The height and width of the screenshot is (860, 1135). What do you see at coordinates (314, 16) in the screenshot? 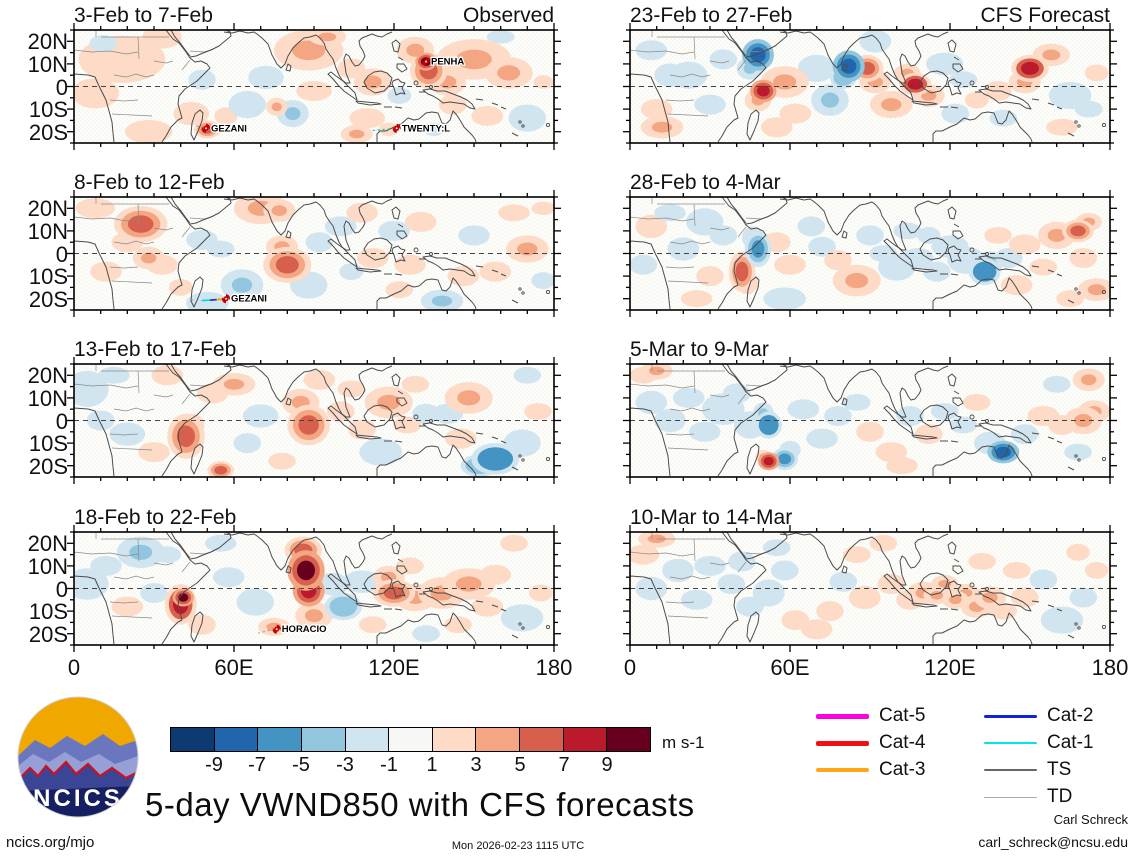
I see `panel-title: 3-Feb to 7-Feb Observed` at bounding box center [314, 16].